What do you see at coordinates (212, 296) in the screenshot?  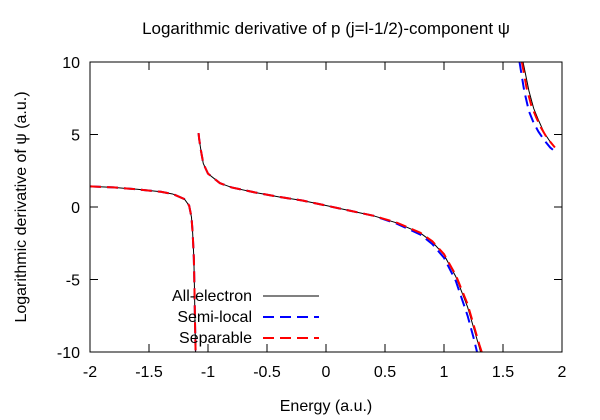 I see `legend-label-0: All-electron` at bounding box center [212, 296].